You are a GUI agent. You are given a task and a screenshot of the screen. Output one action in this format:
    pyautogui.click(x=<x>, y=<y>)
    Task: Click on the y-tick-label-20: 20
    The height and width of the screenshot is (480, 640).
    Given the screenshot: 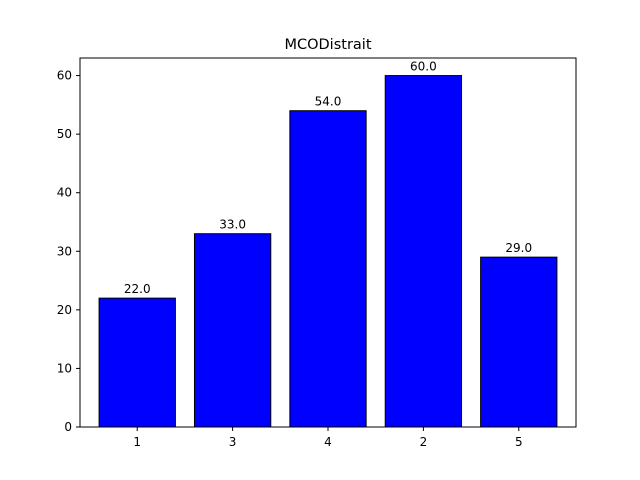 What is the action you would take?
    pyautogui.click(x=64, y=310)
    